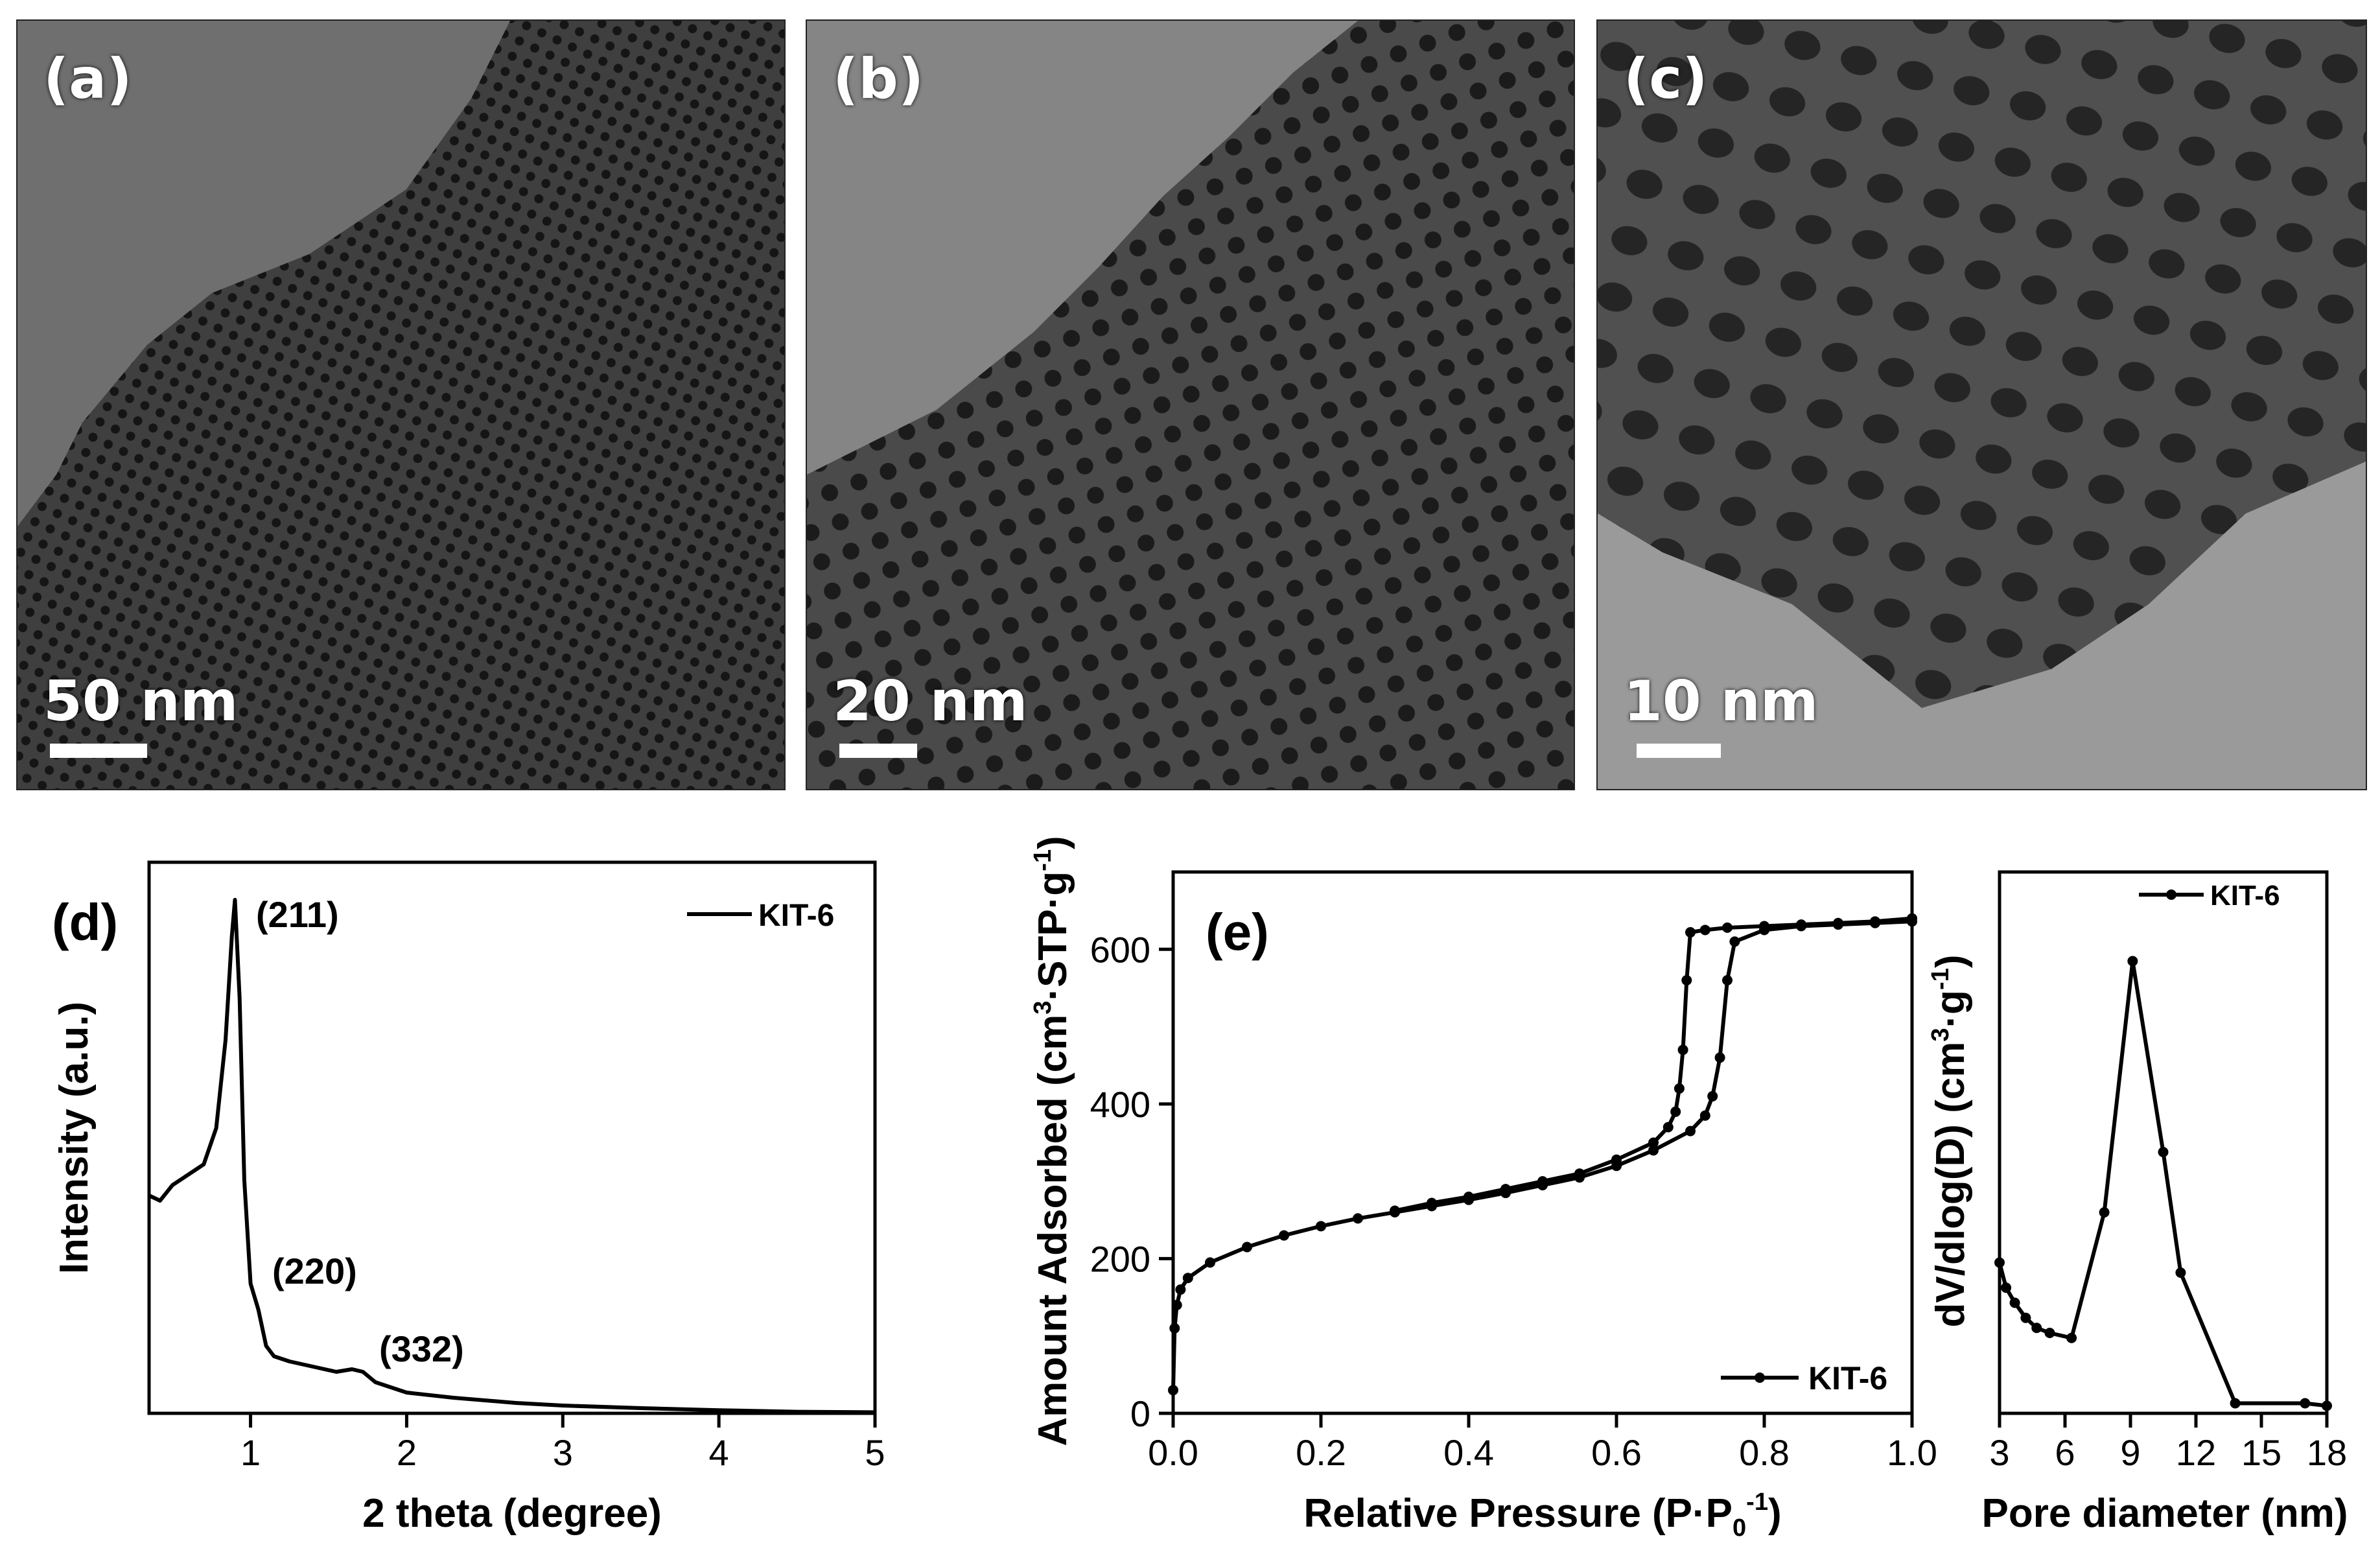 Image resolution: width=2380 pixels, height=1554 pixels. What do you see at coordinates (1666, 79) in the screenshot?
I see `panel-label-c: (c)` at bounding box center [1666, 79].